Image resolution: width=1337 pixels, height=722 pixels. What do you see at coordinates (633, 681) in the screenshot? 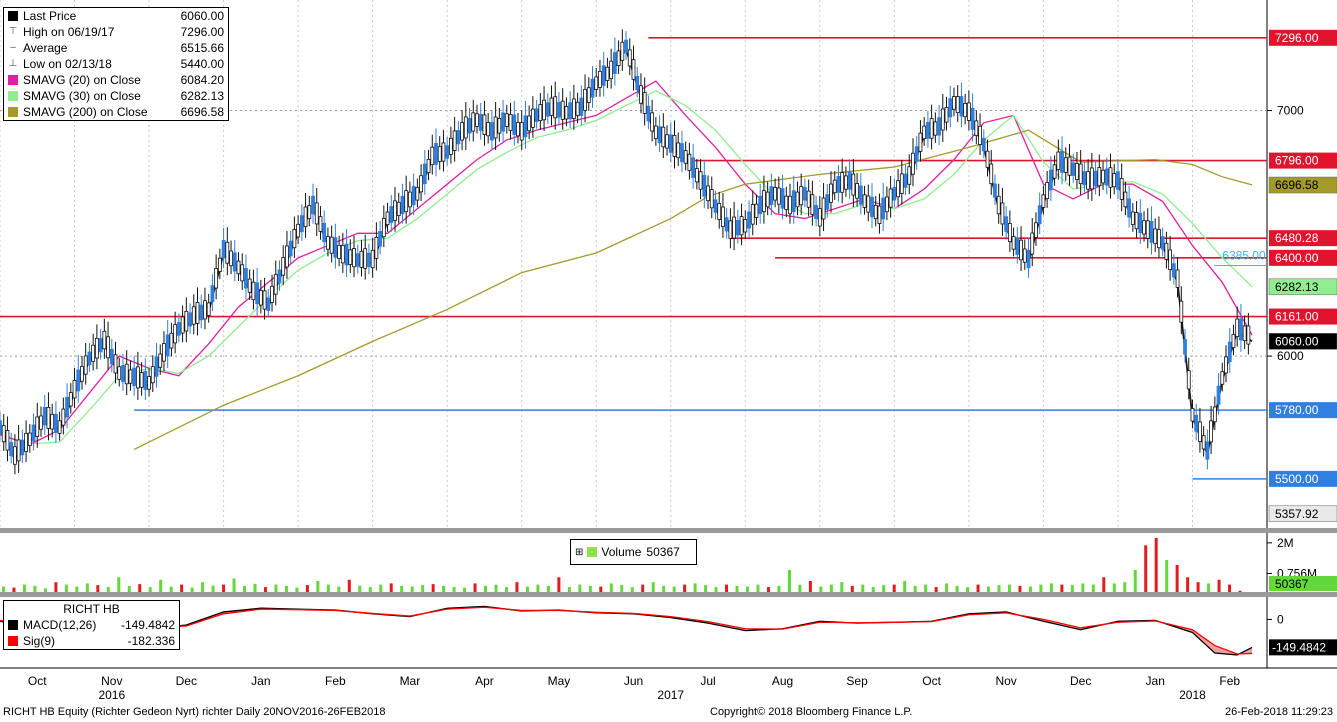
I see `x-month-label: Jun` at bounding box center [633, 681].